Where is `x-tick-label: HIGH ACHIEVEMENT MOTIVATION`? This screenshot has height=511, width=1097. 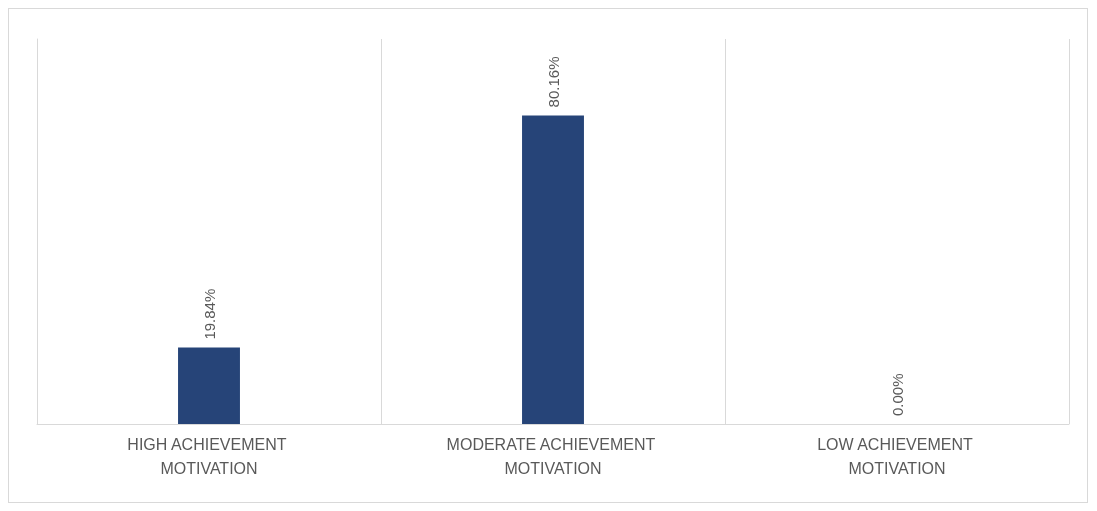
x-tick-label: HIGH ACHIEVEMENT MOTIVATION is located at coordinates (209, 456).